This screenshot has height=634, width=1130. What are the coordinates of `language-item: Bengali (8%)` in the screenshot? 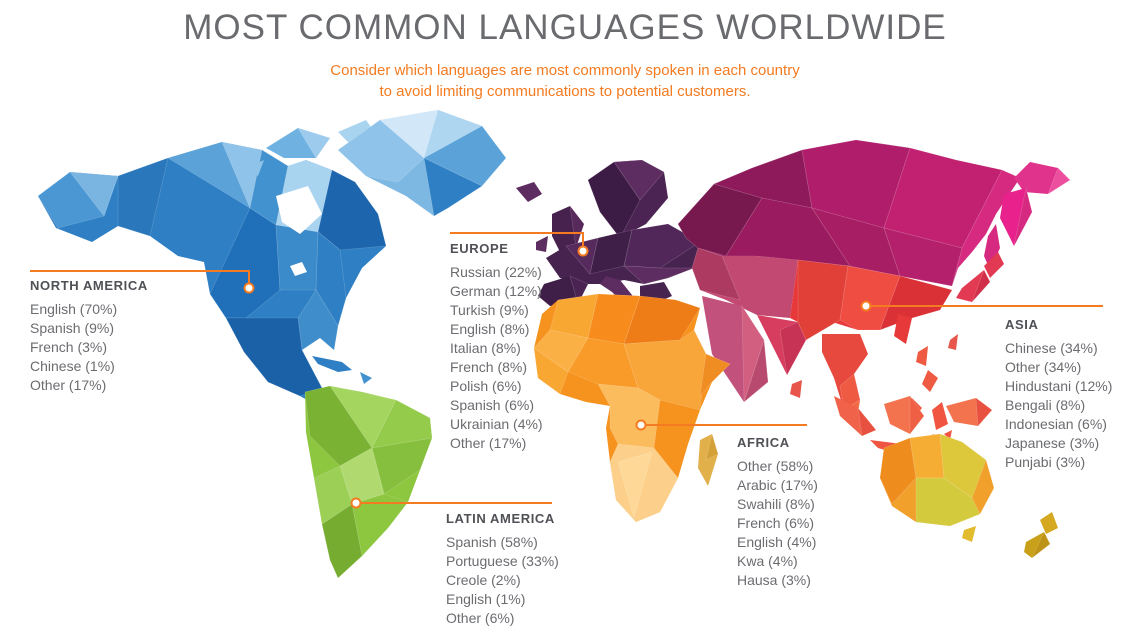 It's located at (1045, 405).